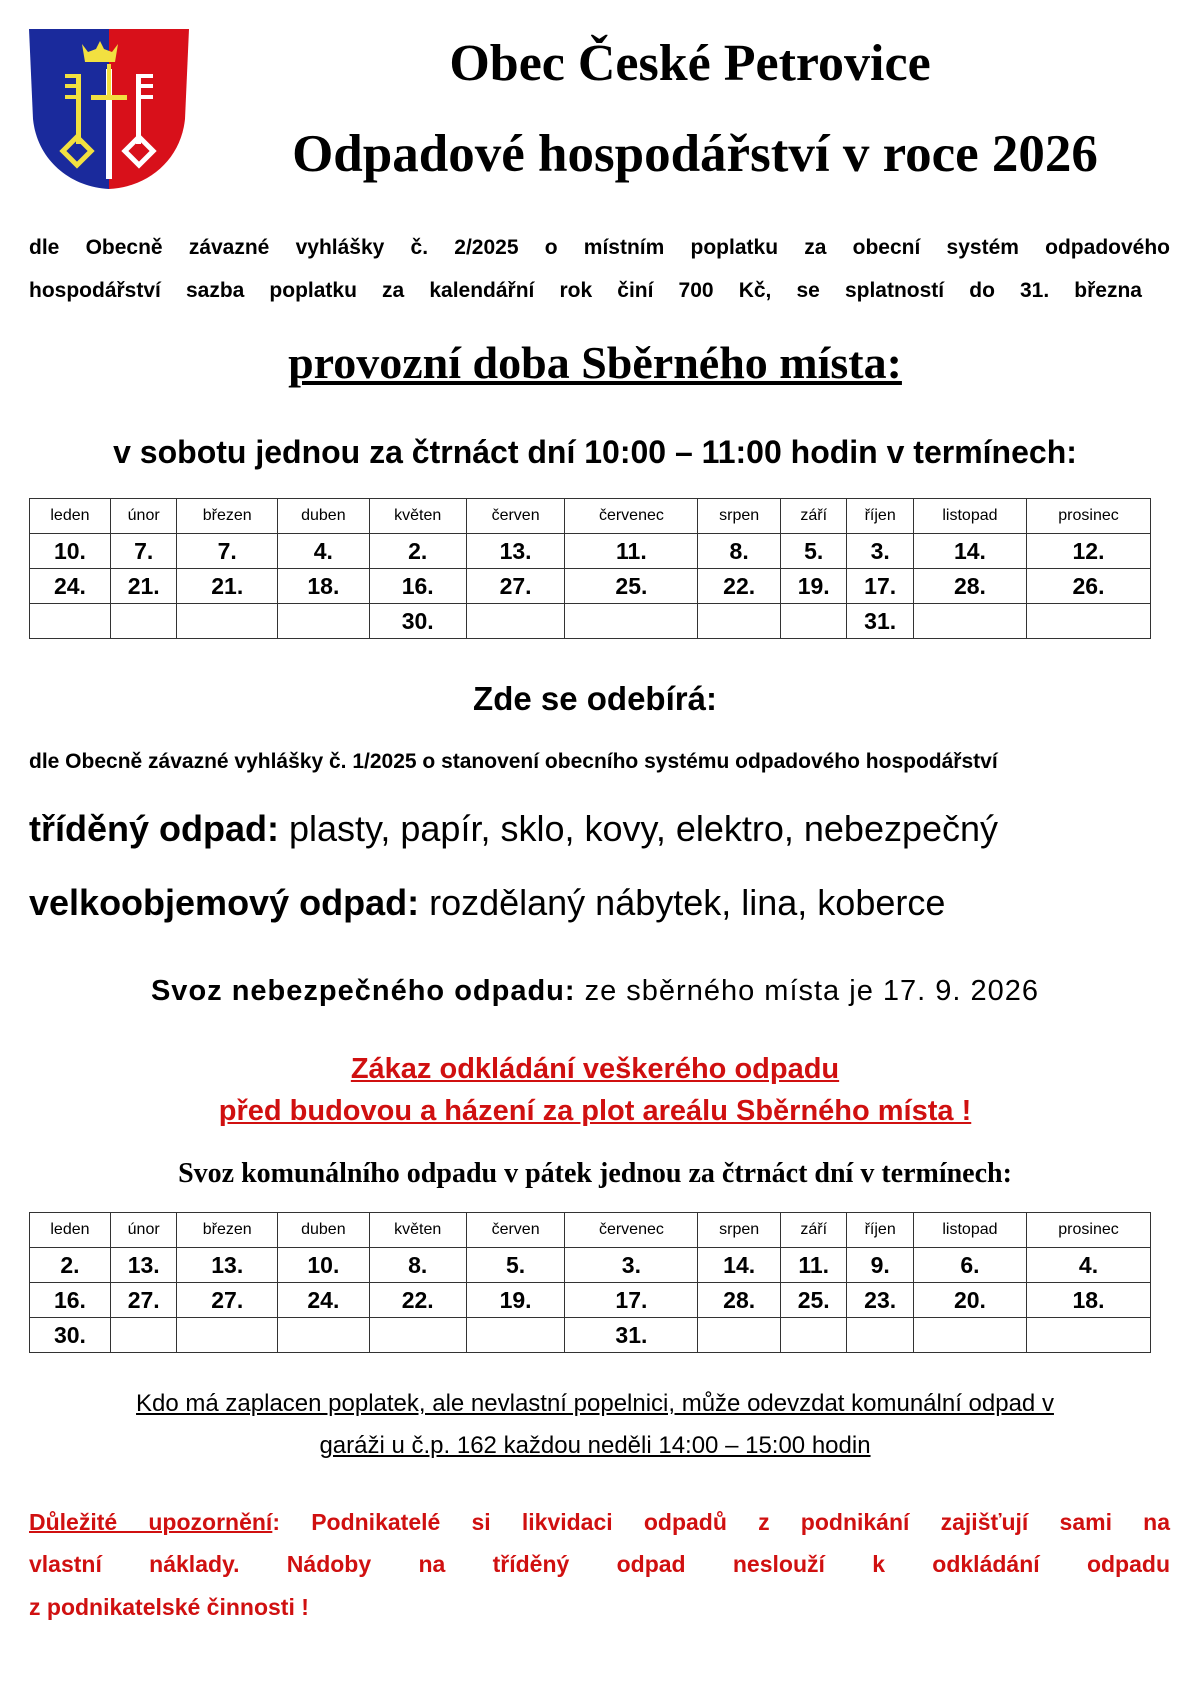 This screenshot has height=1684, width=1190. What do you see at coordinates (109, 109) in the screenshot?
I see `coat-of-arms-icon` at bounding box center [109, 109].